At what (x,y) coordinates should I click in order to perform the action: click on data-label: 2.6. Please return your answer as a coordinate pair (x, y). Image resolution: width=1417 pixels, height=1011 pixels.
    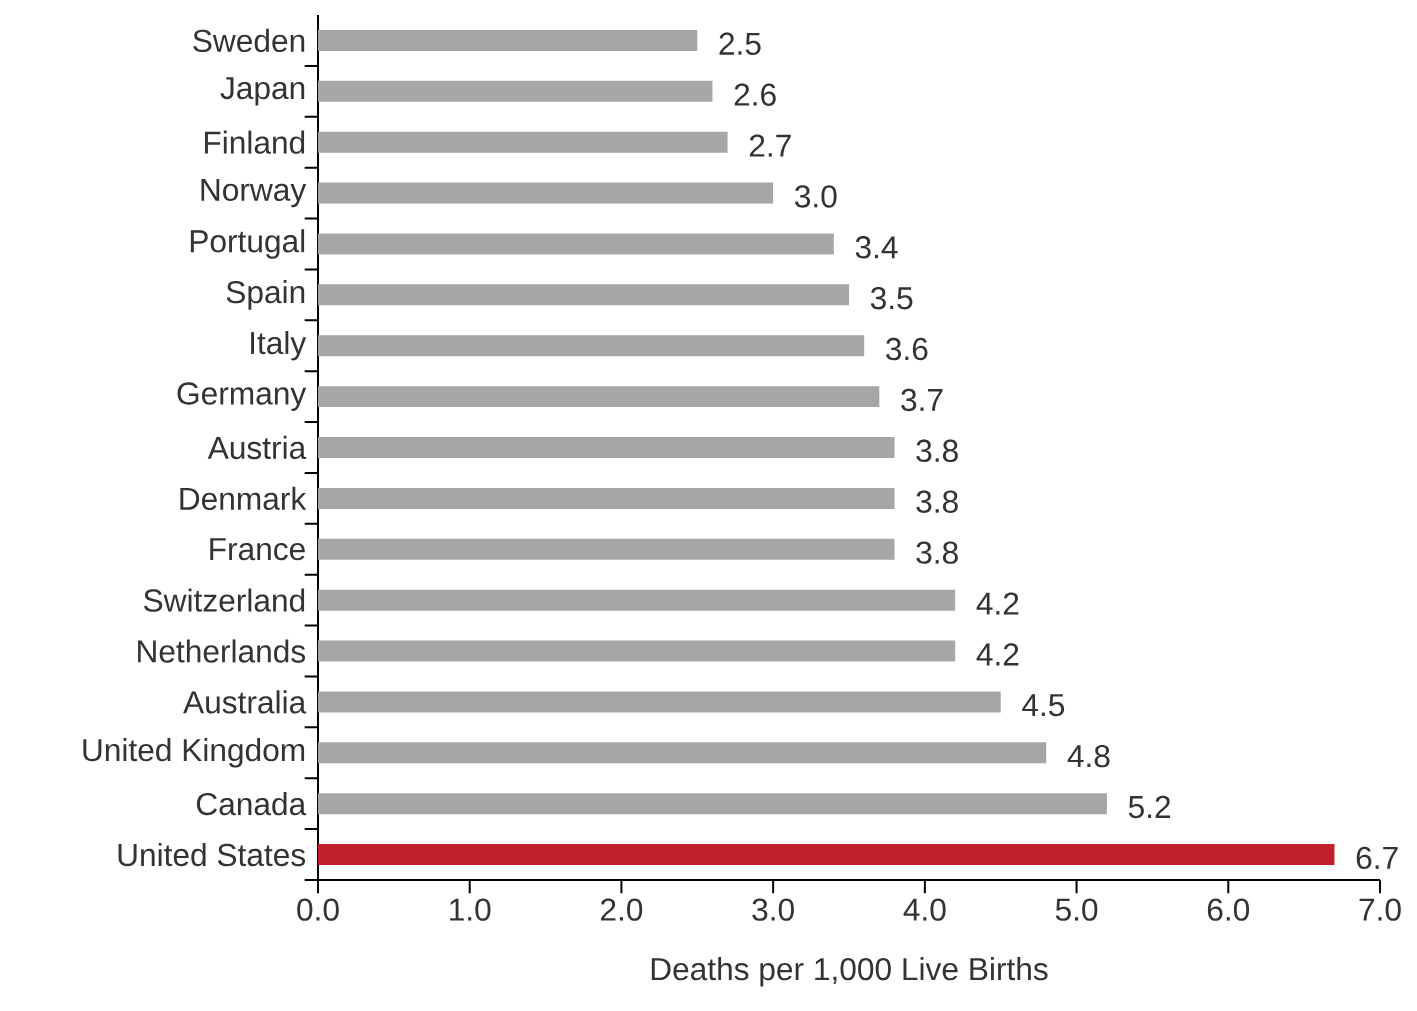
    Looking at the image, I should click on (755, 94).